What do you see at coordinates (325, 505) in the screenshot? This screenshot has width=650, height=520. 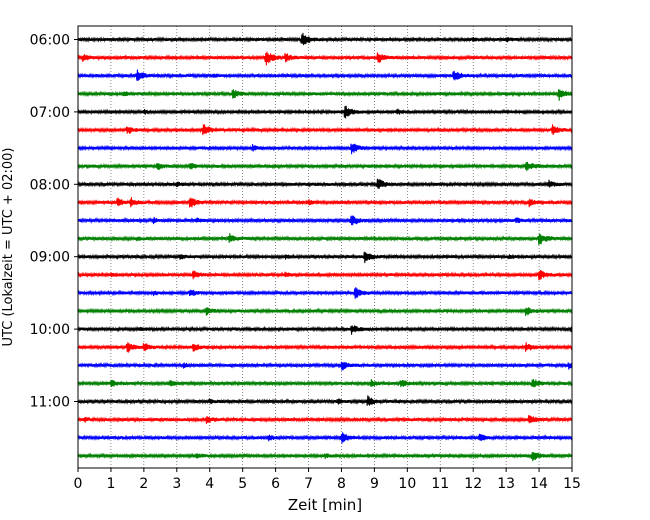 I see `x-axis-label: Zeit [min]` at bounding box center [325, 505].